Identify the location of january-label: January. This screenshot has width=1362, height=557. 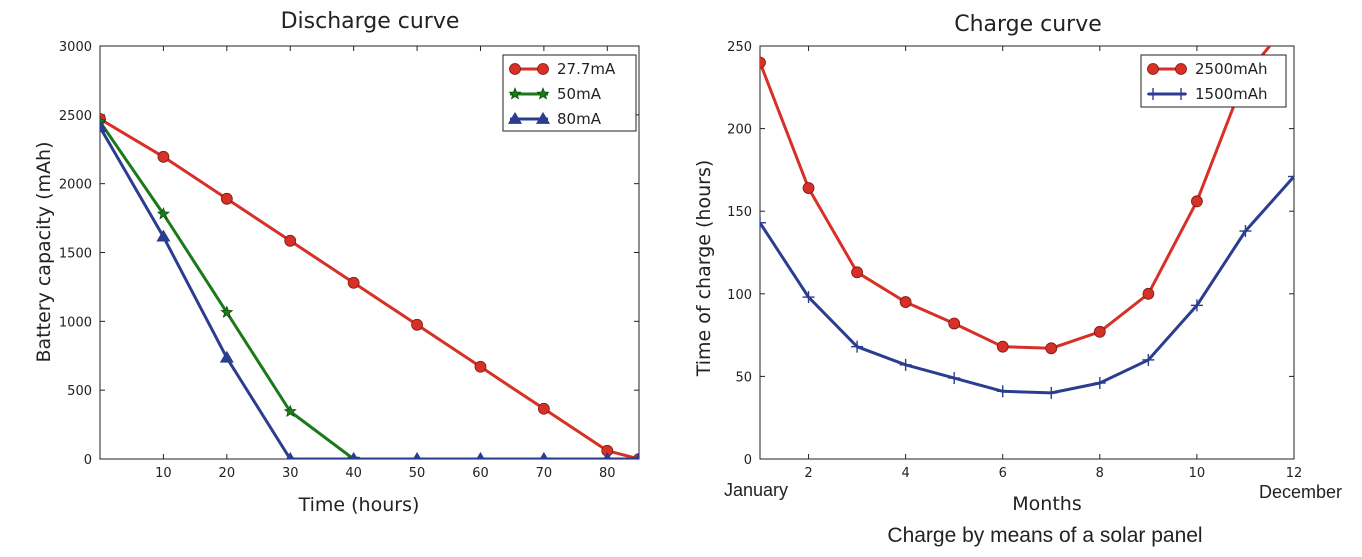
(756, 490).